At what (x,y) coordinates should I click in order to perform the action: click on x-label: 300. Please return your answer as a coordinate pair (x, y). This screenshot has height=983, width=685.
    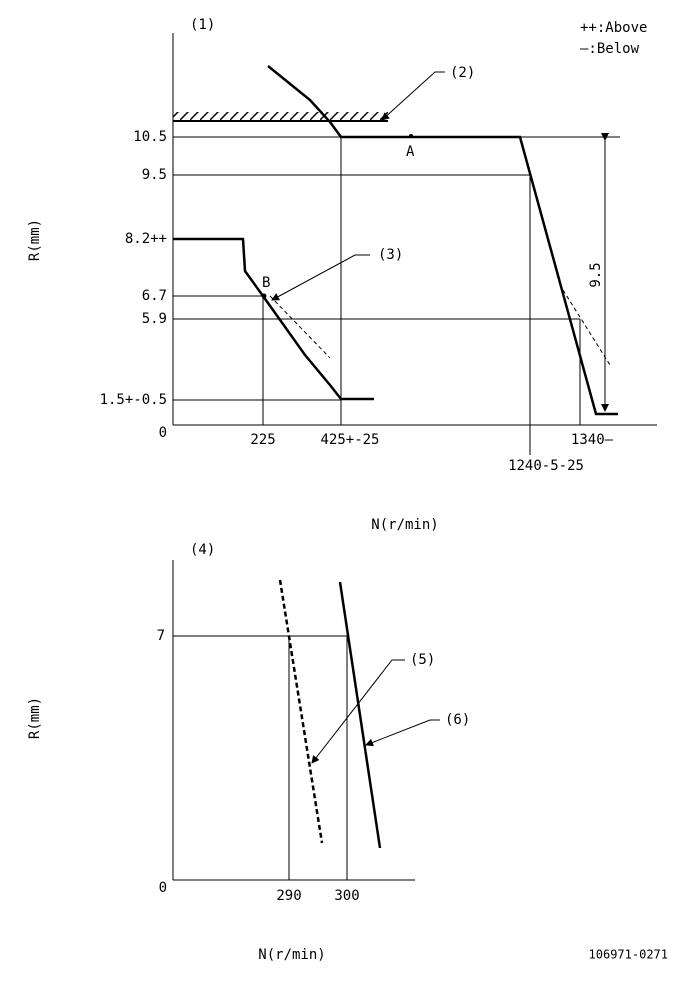
    Looking at the image, I should click on (346, 896).